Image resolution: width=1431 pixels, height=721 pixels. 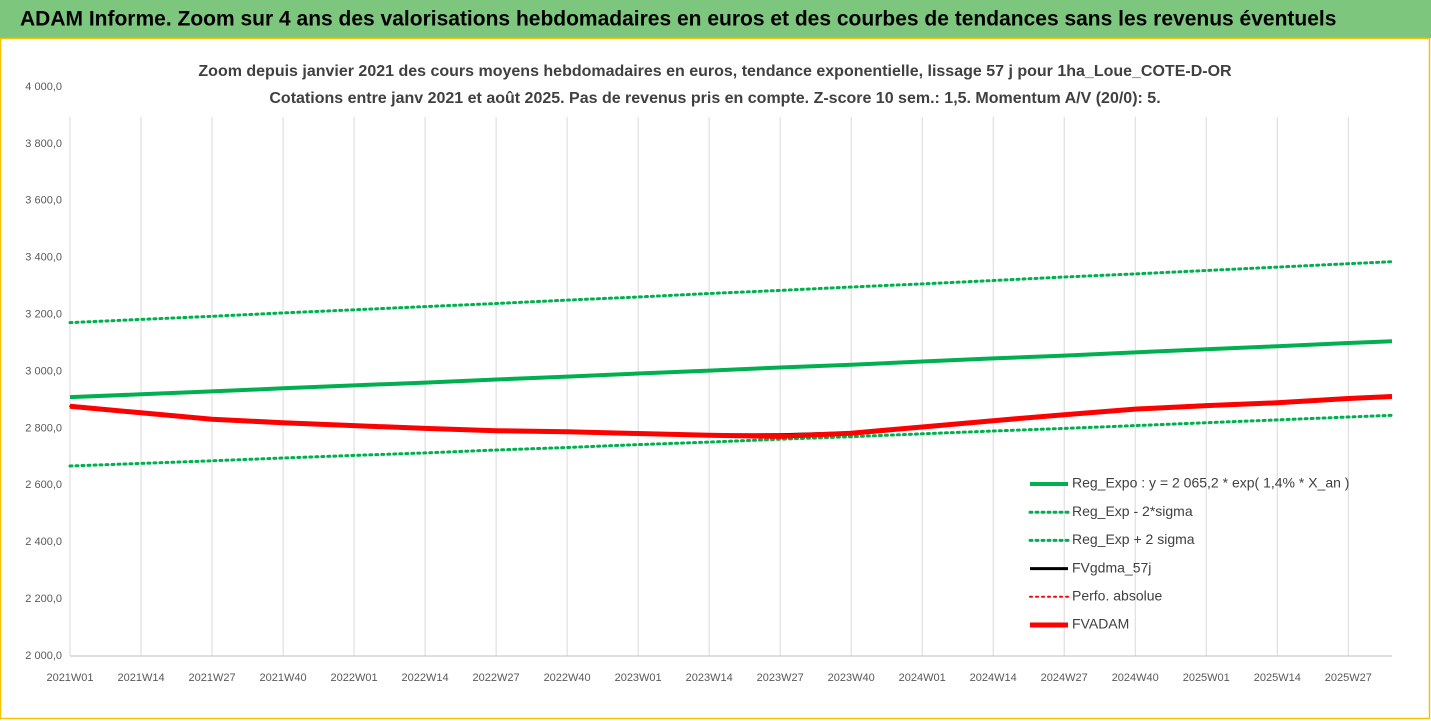 I want to click on y-tick-label: 2 600,0, so click(x=43, y=485).